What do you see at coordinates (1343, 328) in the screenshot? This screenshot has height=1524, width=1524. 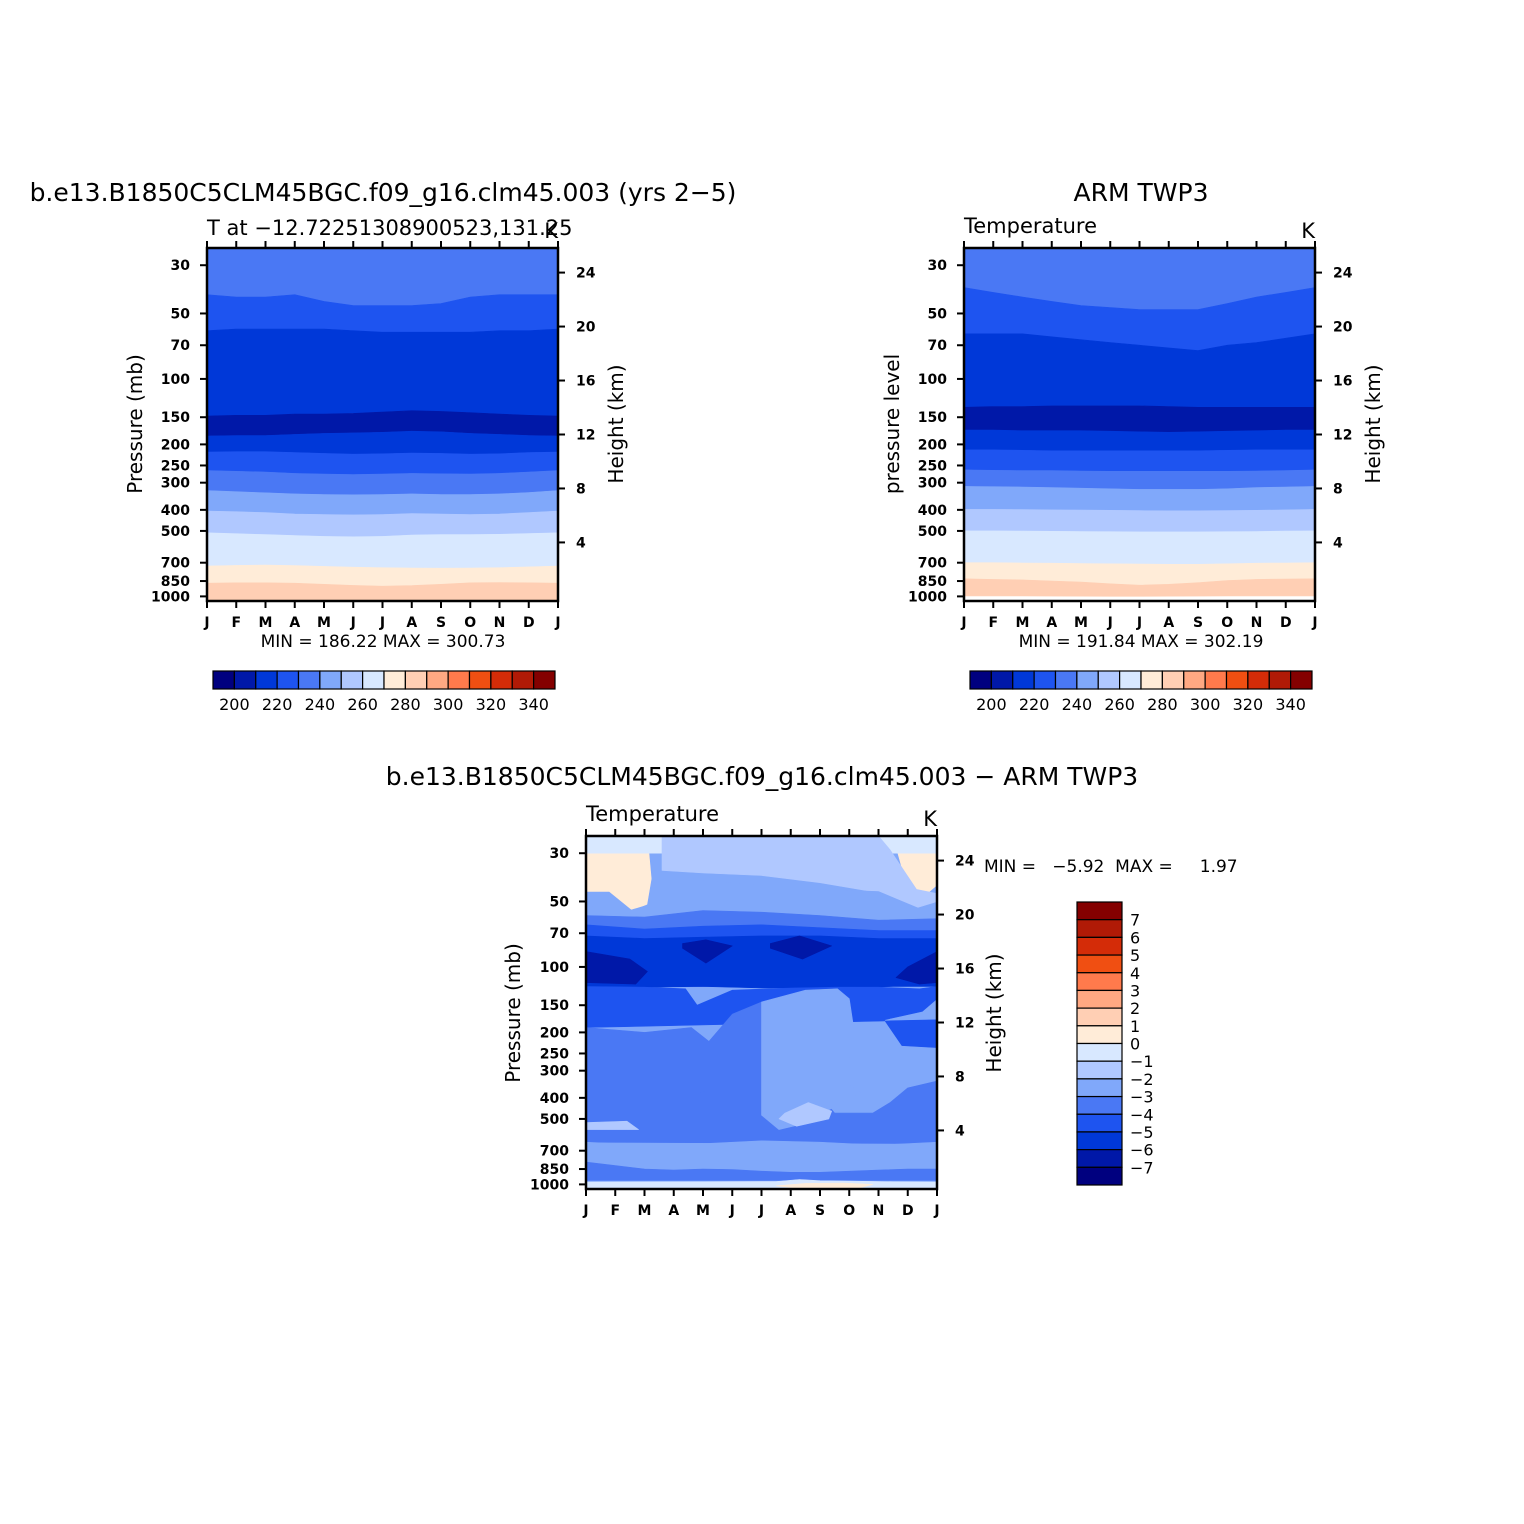 I see `y-right-tick-label-obs: 20` at bounding box center [1343, 328].